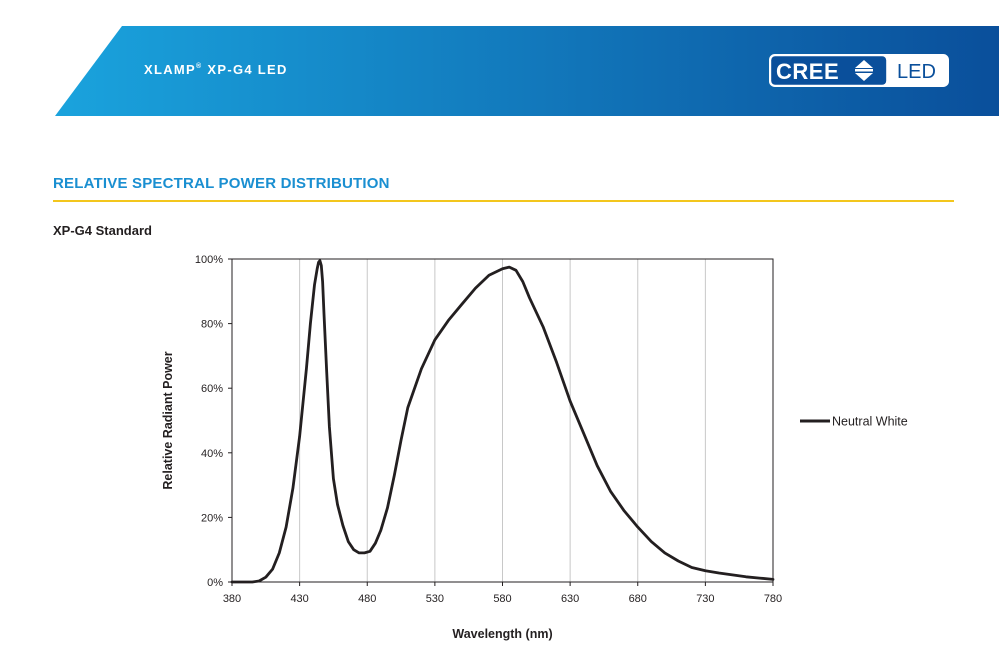 The image size is (999, 651). What do you see at coordinates (215, 583) in the screenshot?
I see `y-tick-label: 0%` at bounding box center [215, 583].